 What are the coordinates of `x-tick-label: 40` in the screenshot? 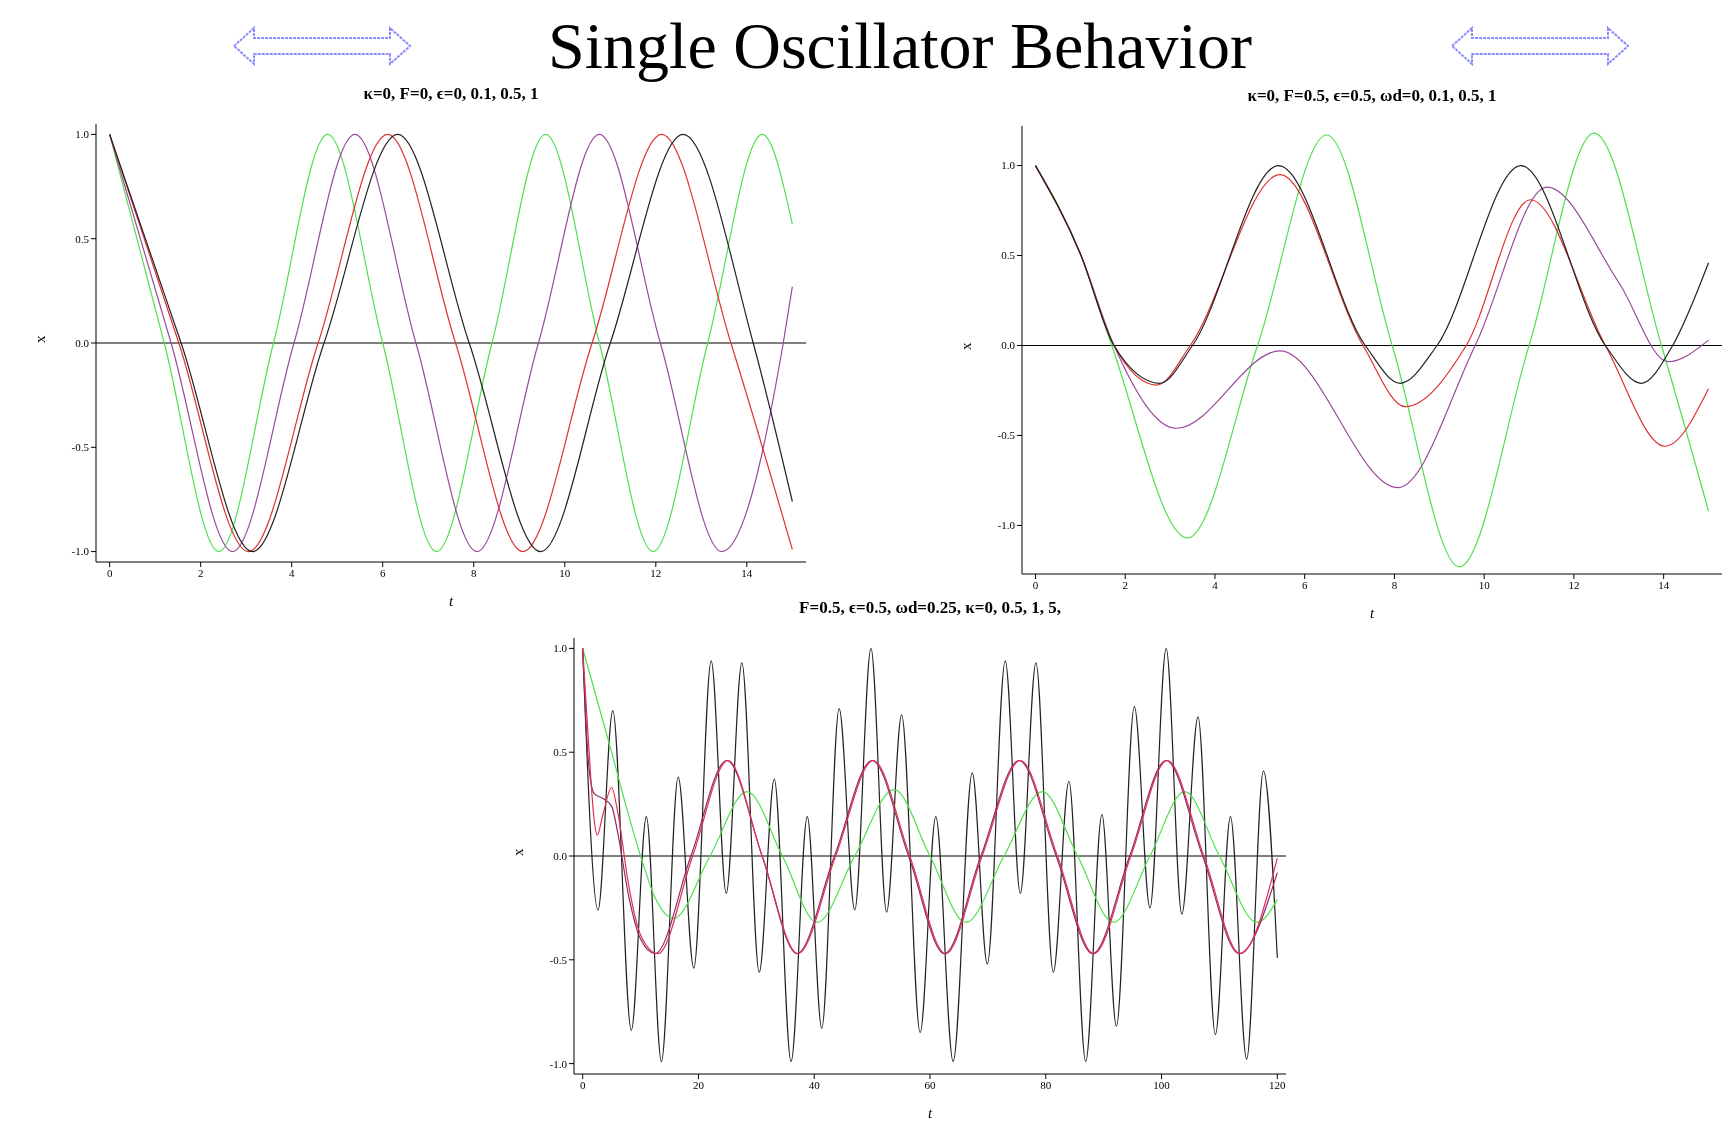 It's located at (814, 1084).